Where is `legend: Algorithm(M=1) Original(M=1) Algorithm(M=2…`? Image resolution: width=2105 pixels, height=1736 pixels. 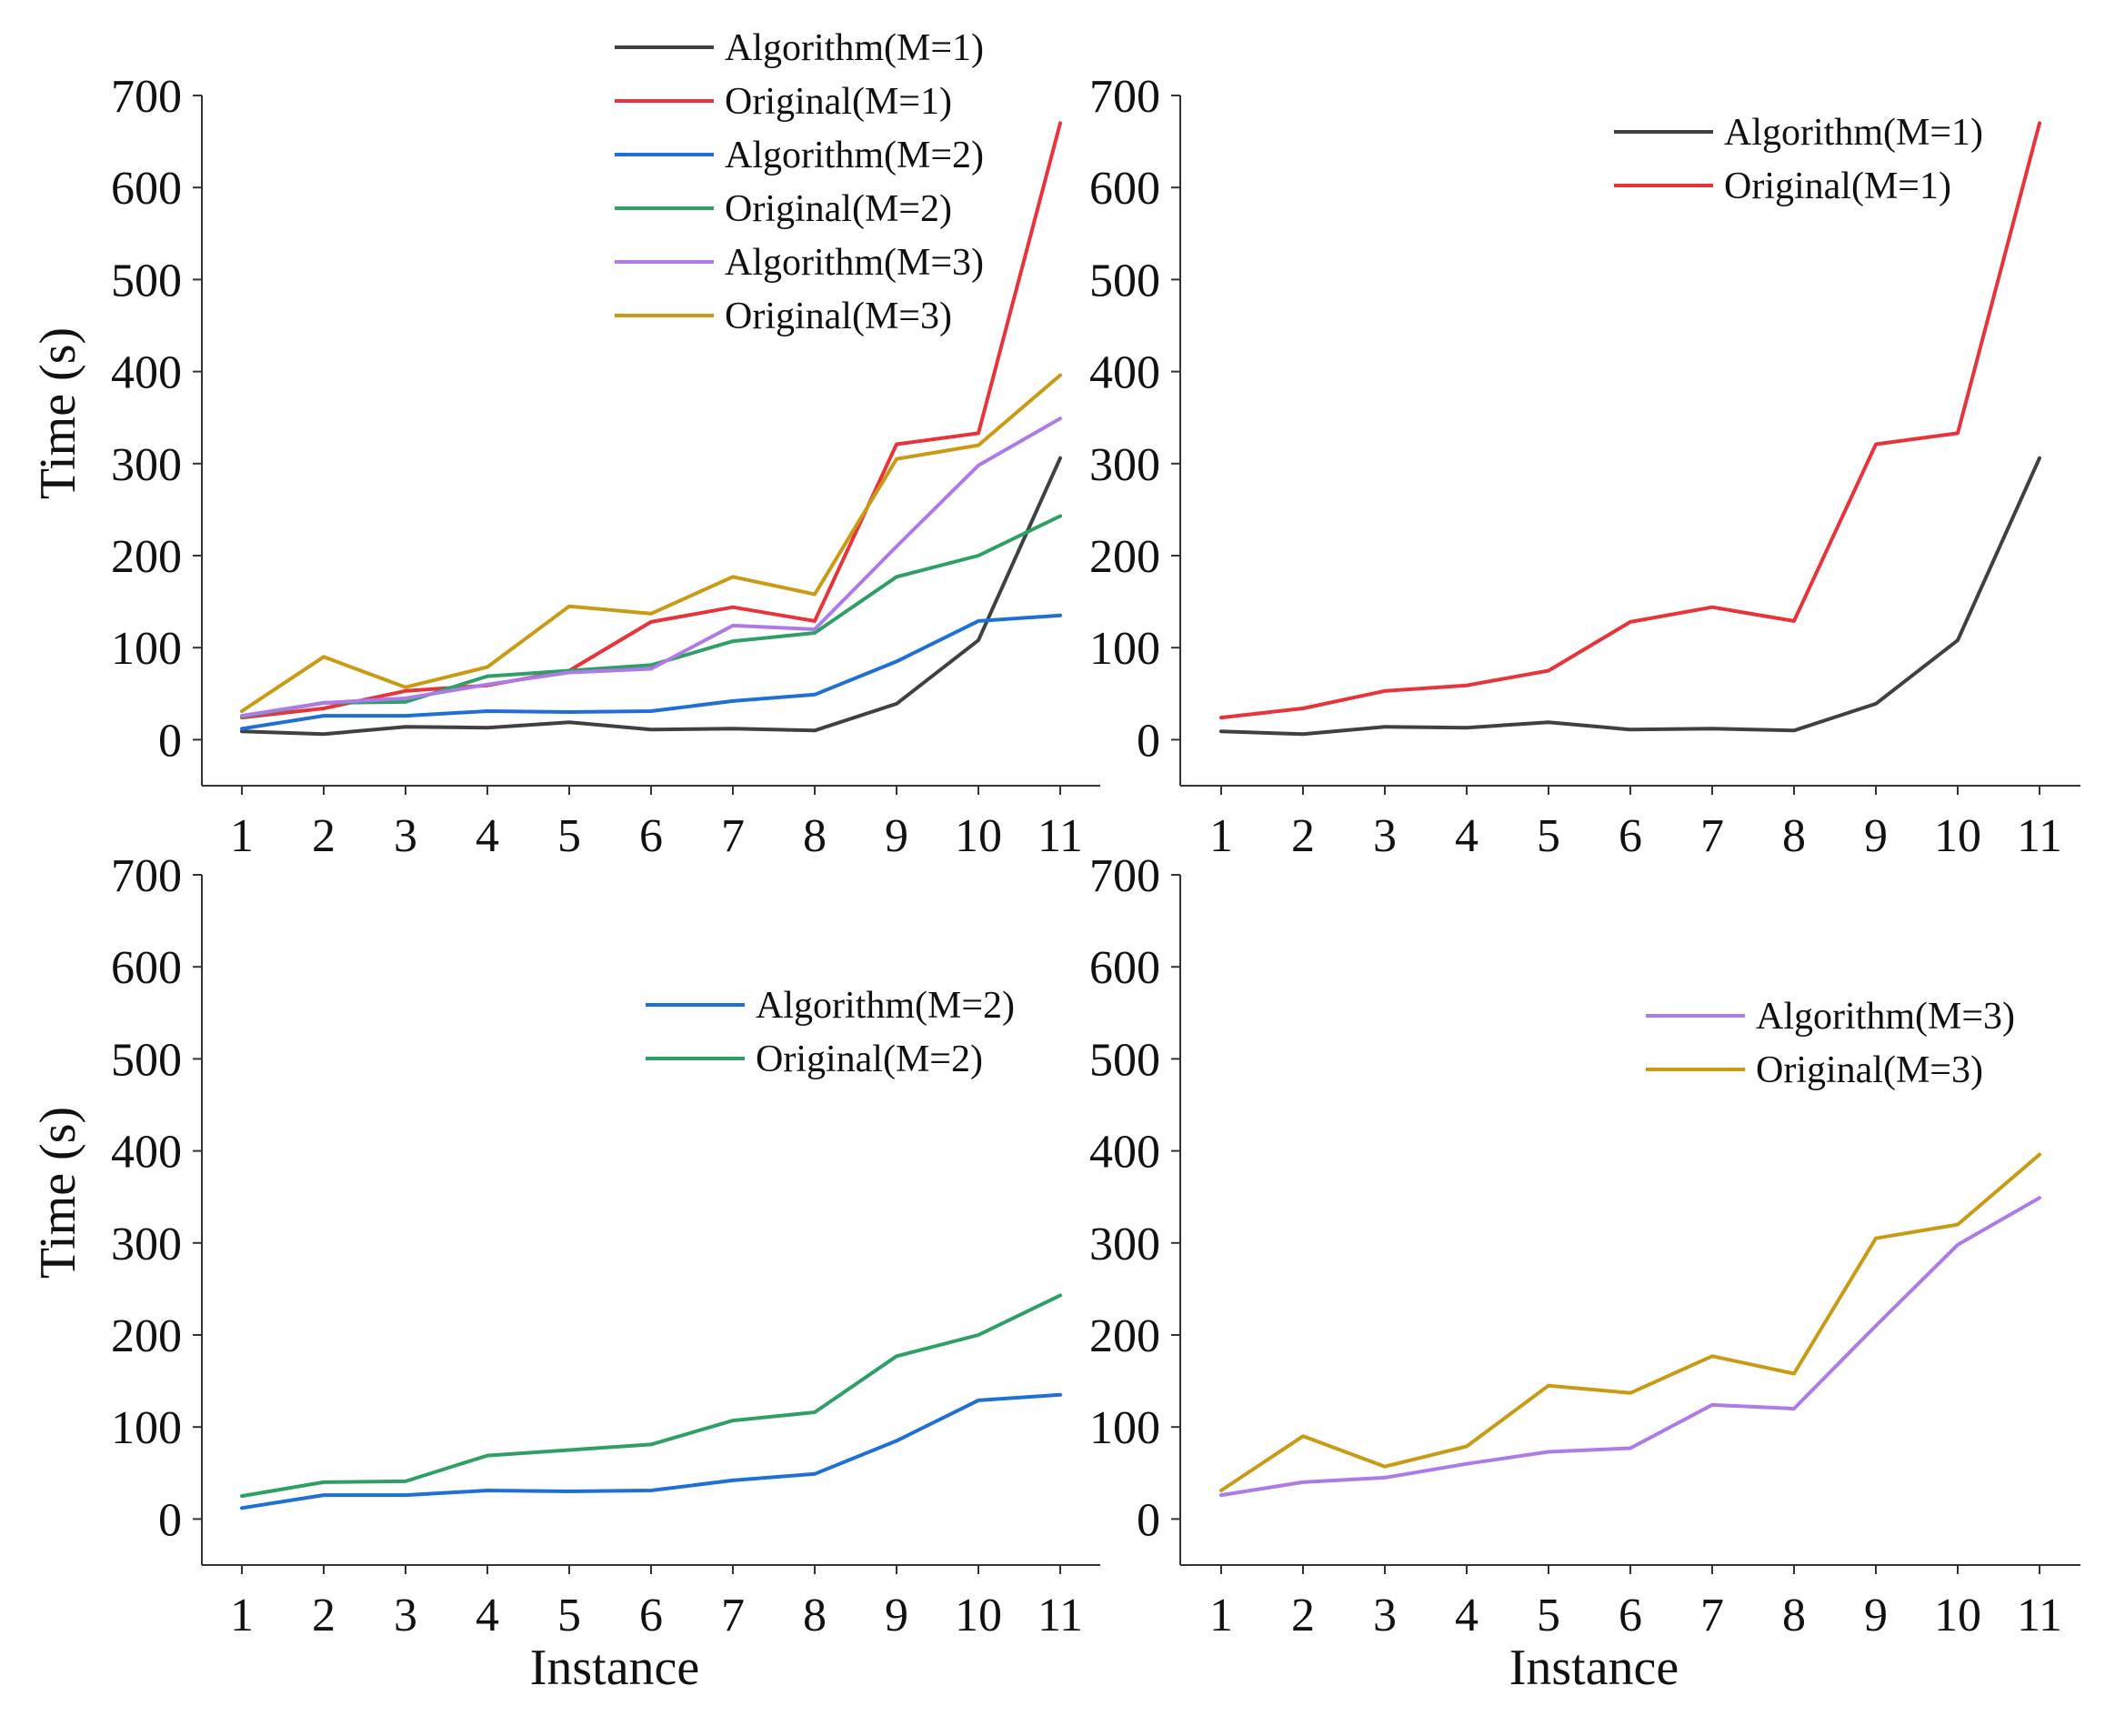 legend: Algorithm(M=1) Original(M=1) Algorithm(M=2… is located at coordinates (800, 182).